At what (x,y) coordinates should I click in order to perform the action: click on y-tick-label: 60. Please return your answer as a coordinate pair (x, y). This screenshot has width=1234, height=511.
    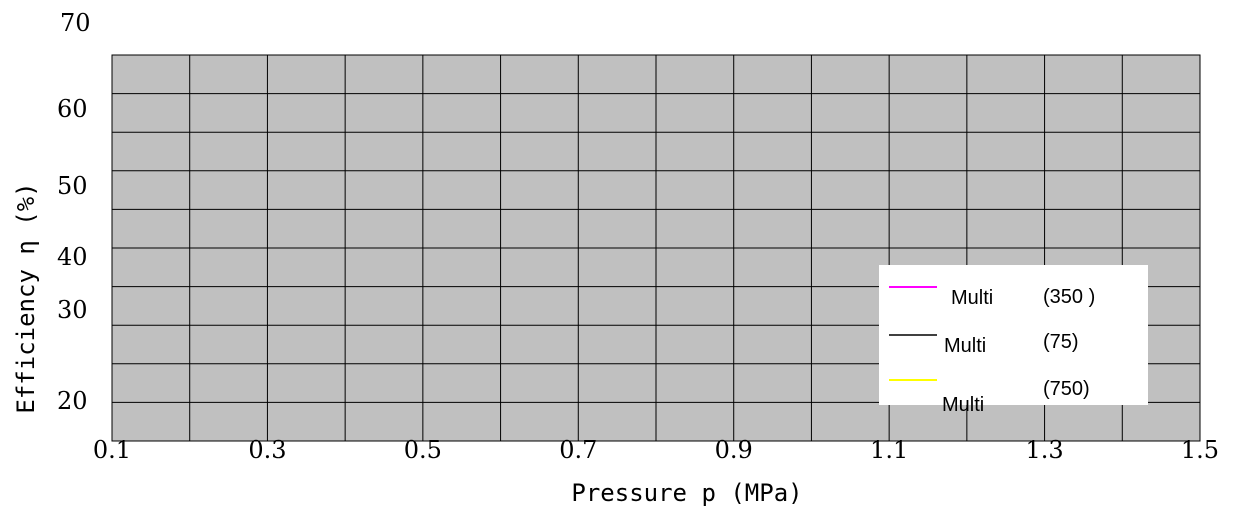
    Looking at the image, I should click on (72, 109).